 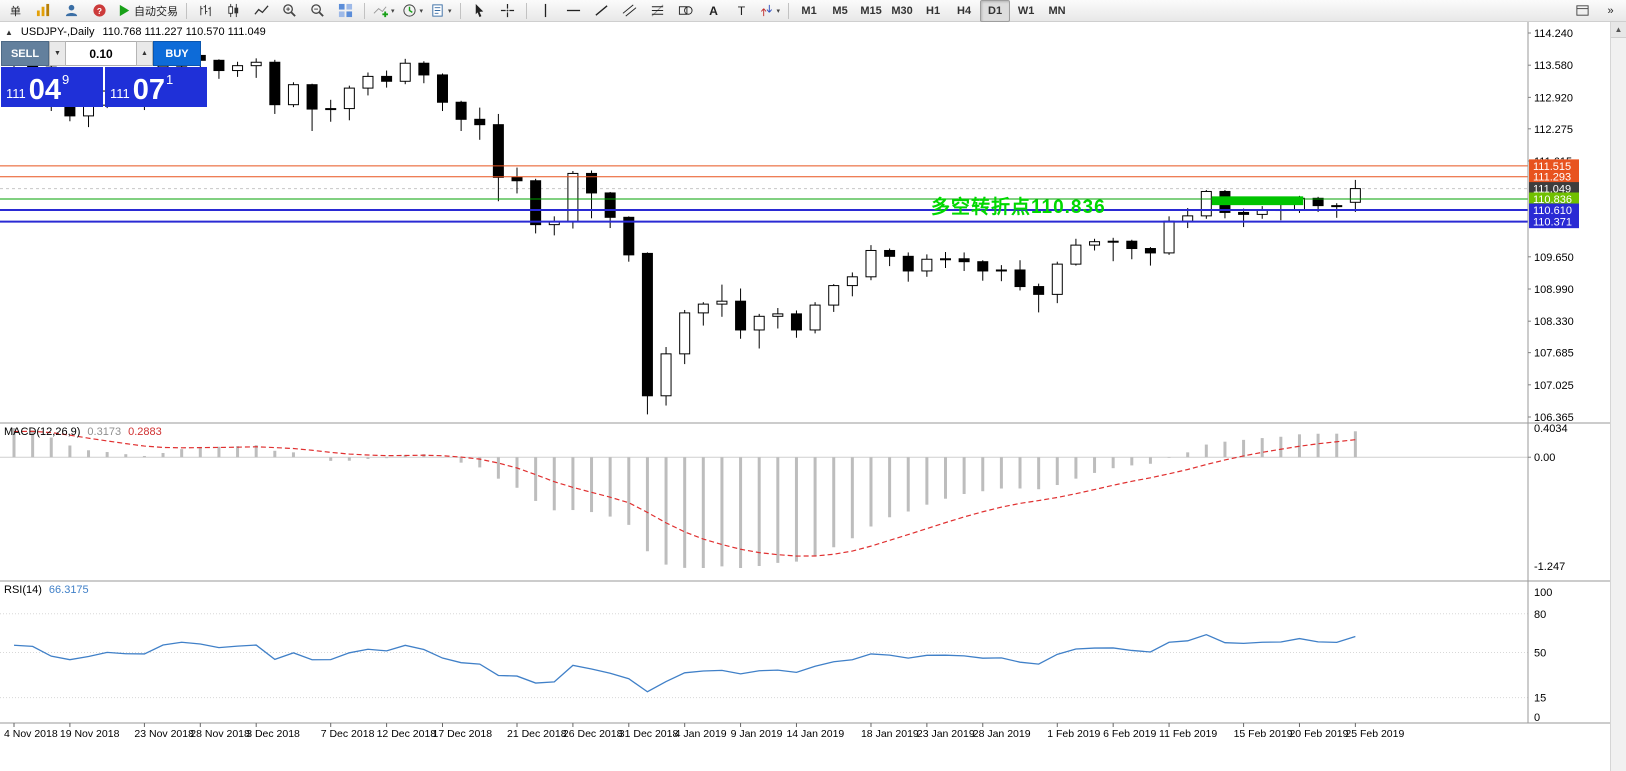 I want to click on svg-text: 23 Nov 2018, so click(x=164, y=734).